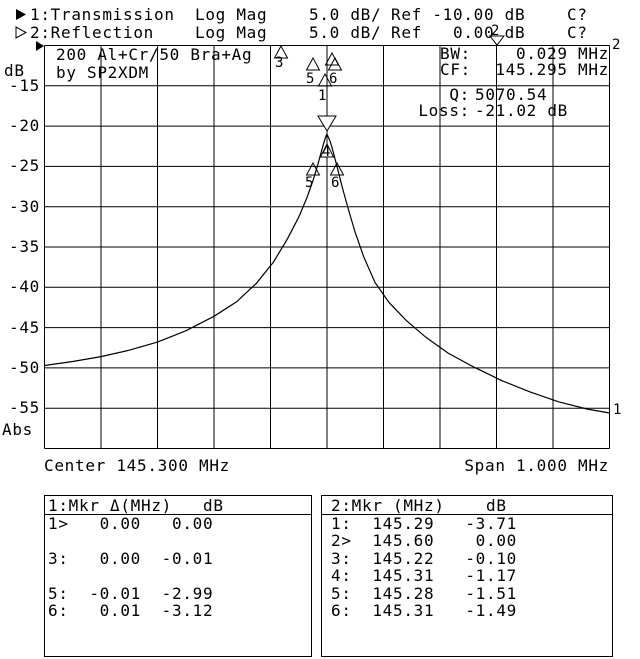  What do you see at coordinates (279, 63) in the screenshot?
I see `marker3-label: 3` at bounding box center [279, 63].